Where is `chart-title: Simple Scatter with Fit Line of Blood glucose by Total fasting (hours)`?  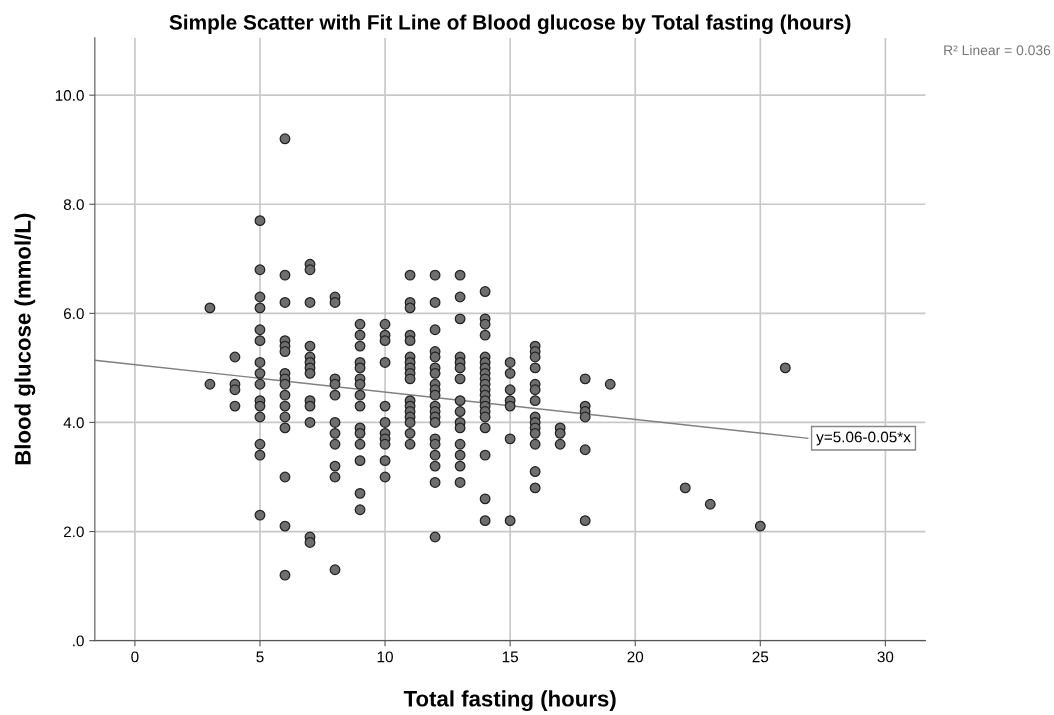 chart-title: Simple Scatter with Fit Line of Blood glucose by Total fasting (hours) is located at coordinates (510, 24).